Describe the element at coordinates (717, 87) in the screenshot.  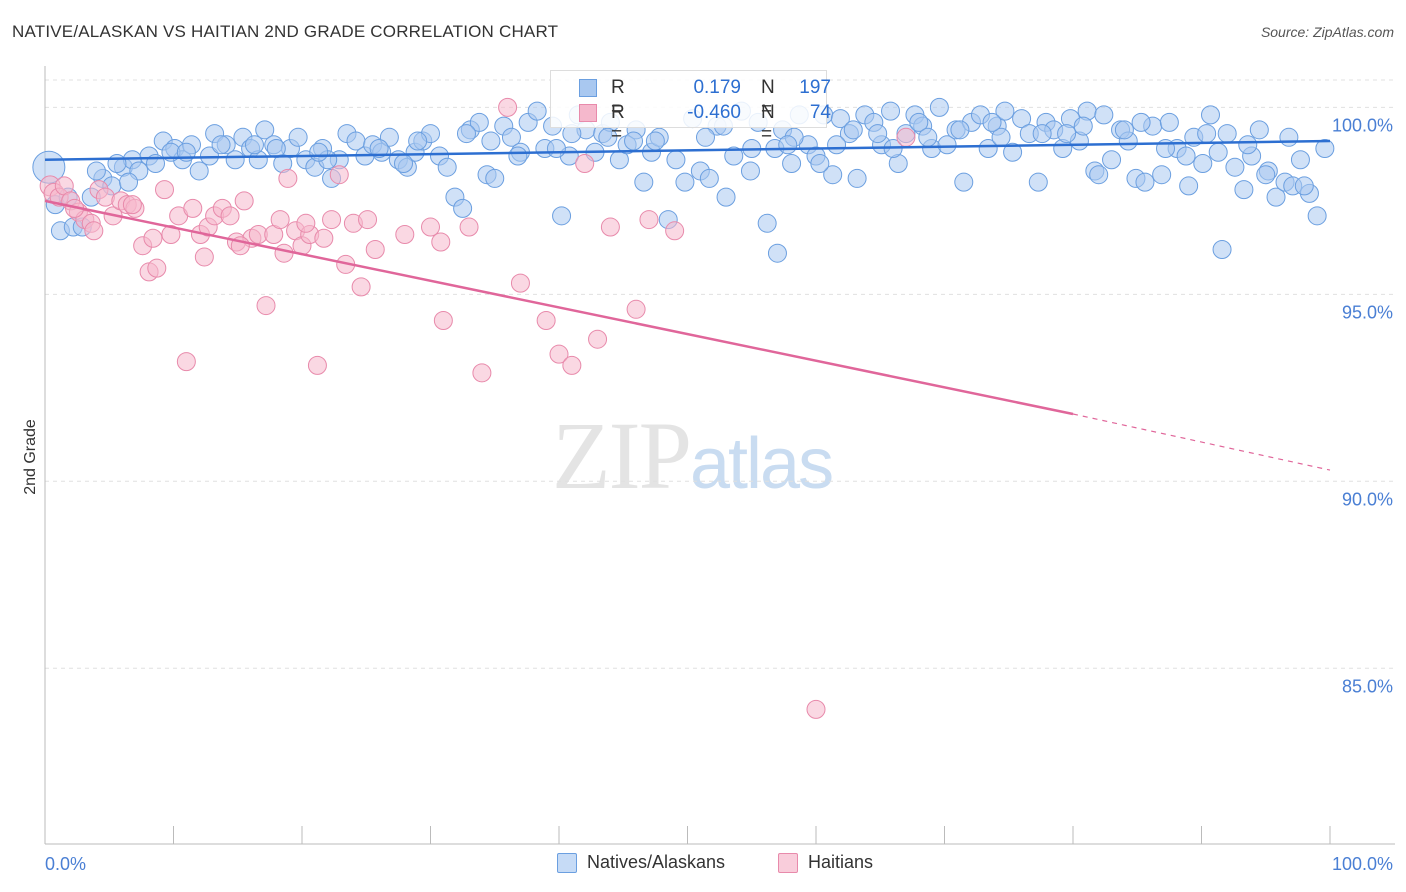
I see `legend-r-value: 0.179` at that location.